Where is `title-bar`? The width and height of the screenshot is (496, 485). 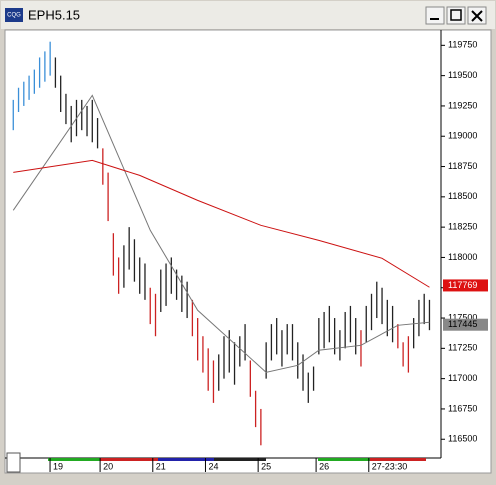
title-bar is located at coordinates (248, 15).